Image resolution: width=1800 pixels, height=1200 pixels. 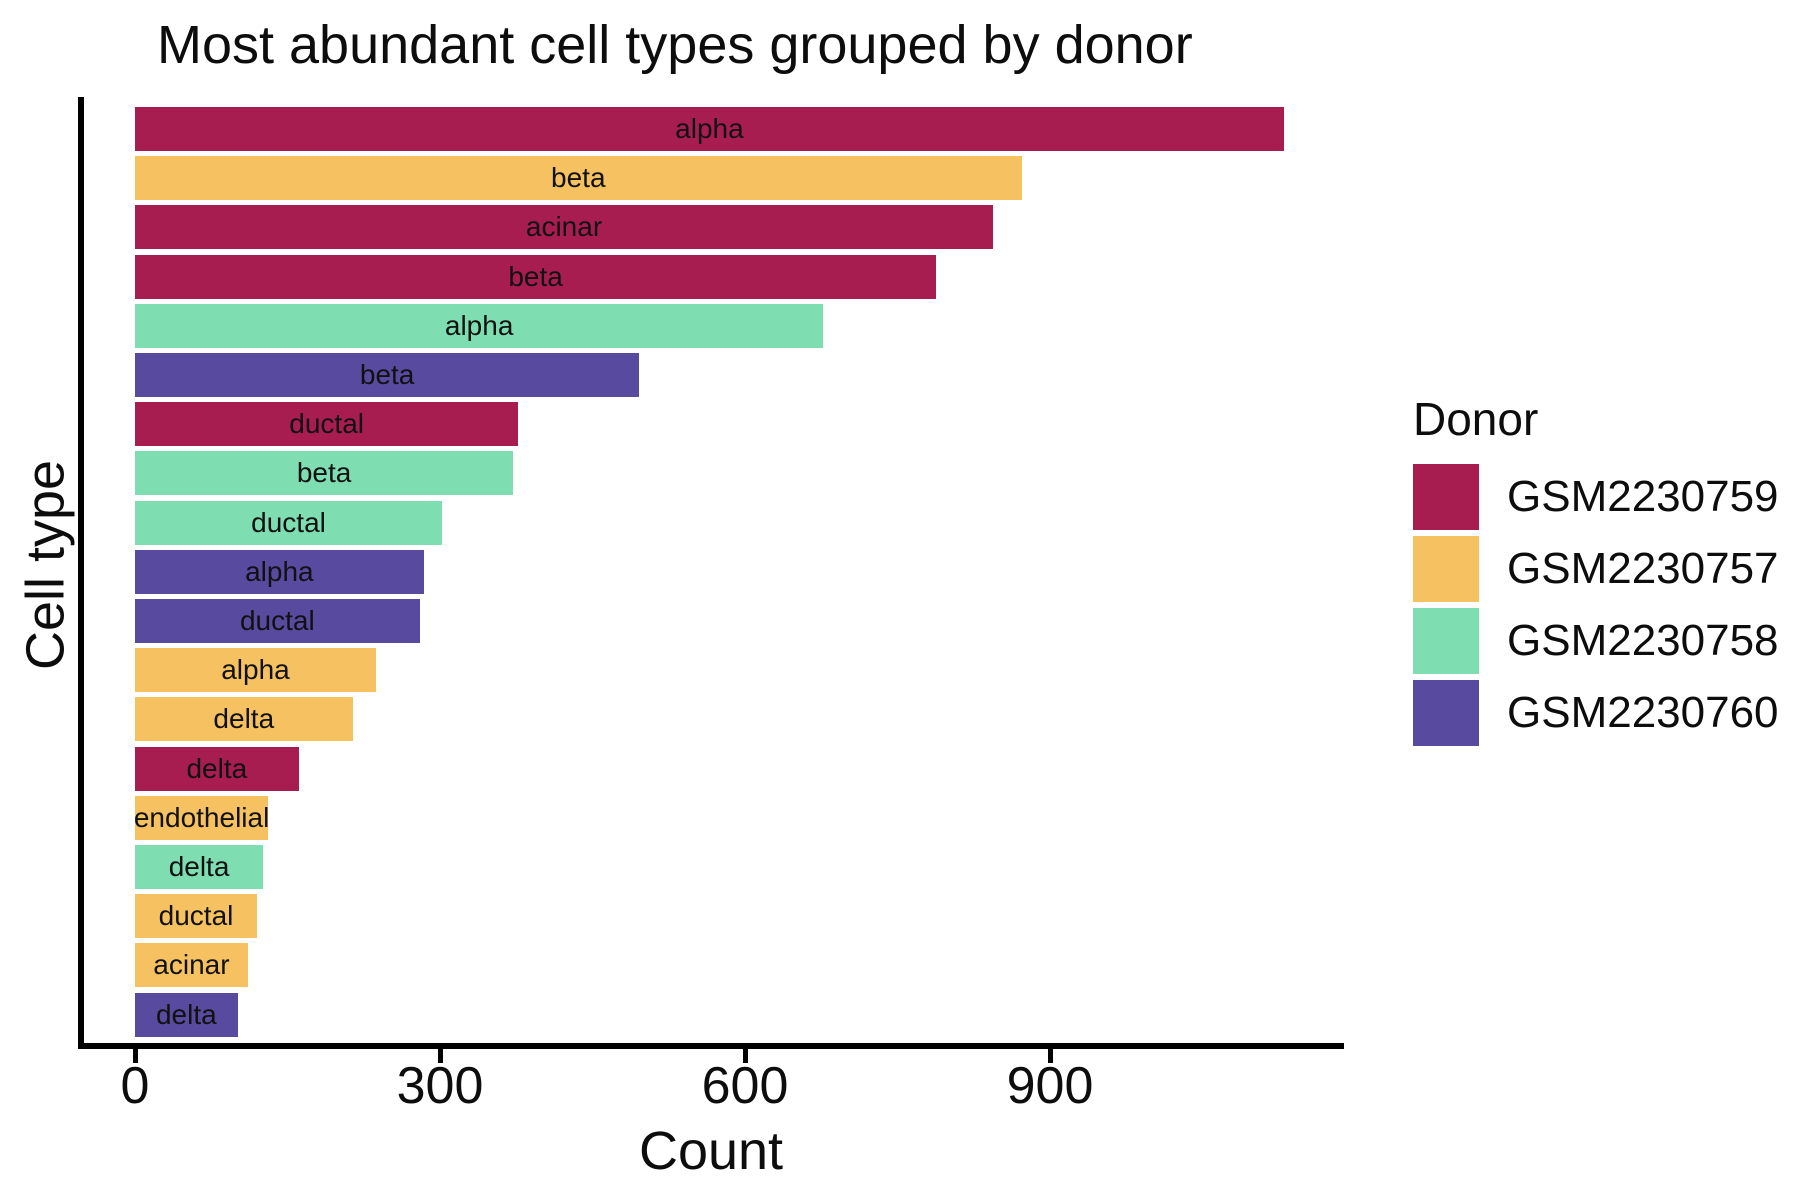 I want to click on bar-endothelial-GSM2230757: endothelial, so click(x=201, y=817).